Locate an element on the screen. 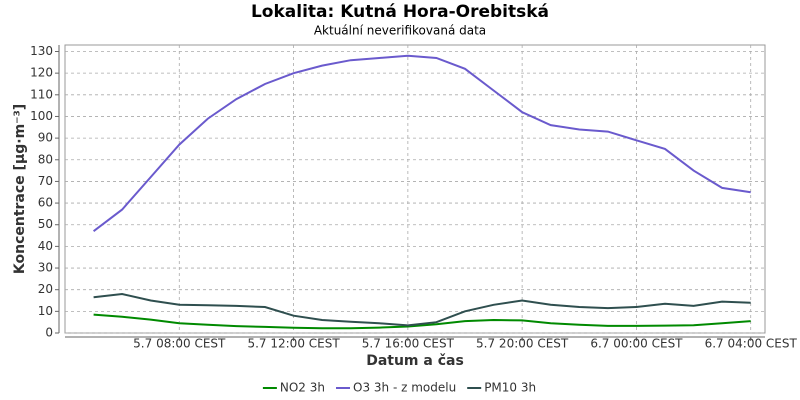 The width and height of the screenshot is (800, 400). y-tick-label: 110 is located at coordinates (41, 94).